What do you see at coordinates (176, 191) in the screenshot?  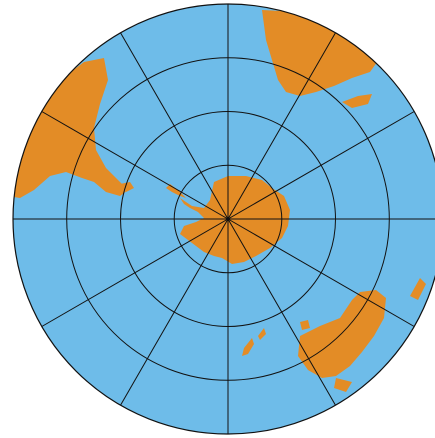 I see `antarctic-peninsula` at bounding box center [176, 191].